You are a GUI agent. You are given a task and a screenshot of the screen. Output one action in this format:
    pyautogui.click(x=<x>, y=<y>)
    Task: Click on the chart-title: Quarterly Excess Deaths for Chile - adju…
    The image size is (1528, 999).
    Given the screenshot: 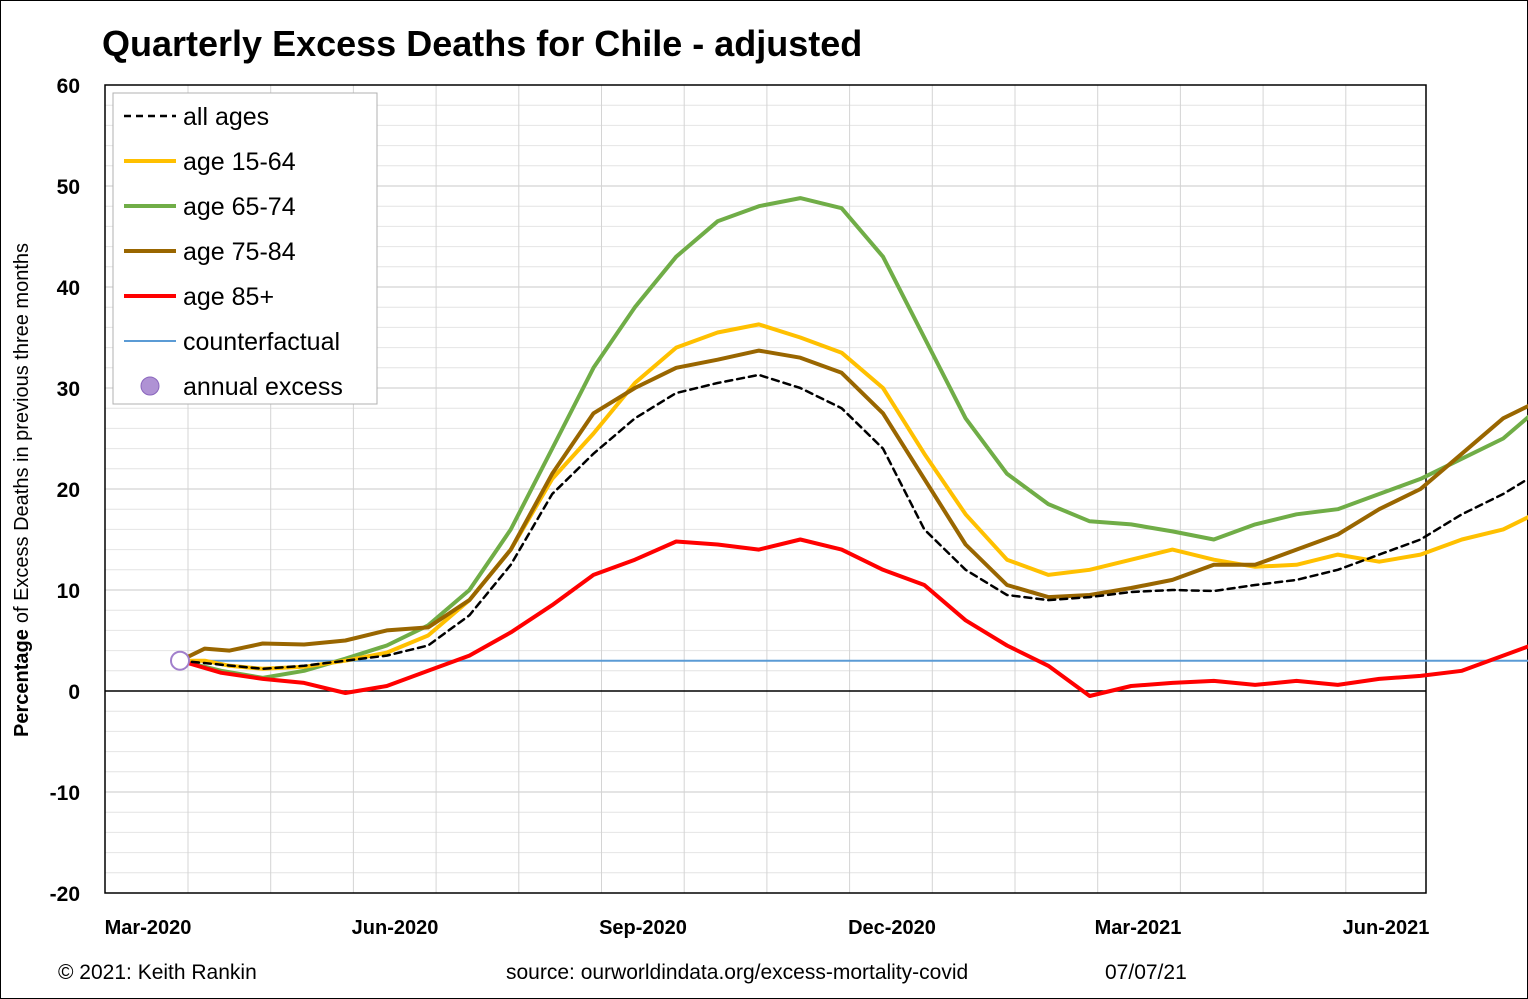 What is the action you would take?
    pyautogui.click(x=482, y=43)
    